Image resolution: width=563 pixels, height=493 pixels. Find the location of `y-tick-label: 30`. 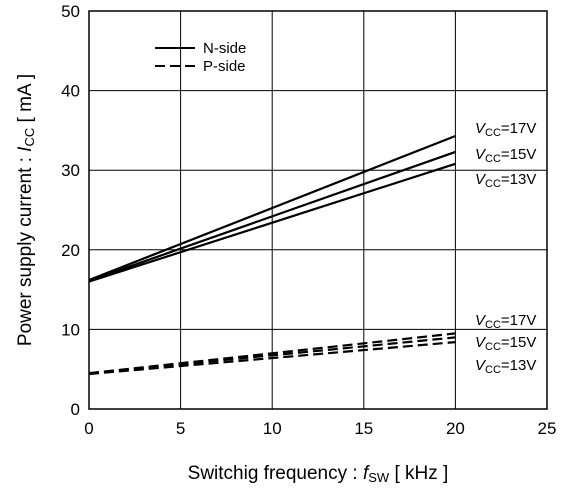

y-tick-label: 30 is located at coordinates (70, 170).